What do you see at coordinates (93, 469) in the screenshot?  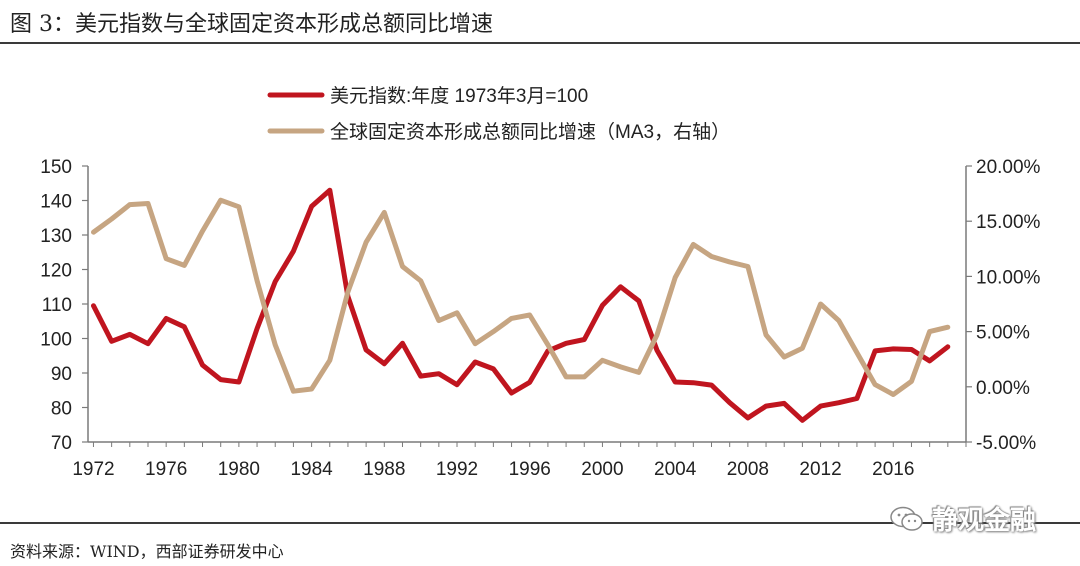 I see `x-tick-label: 1972` at bounding box center [93, 469].